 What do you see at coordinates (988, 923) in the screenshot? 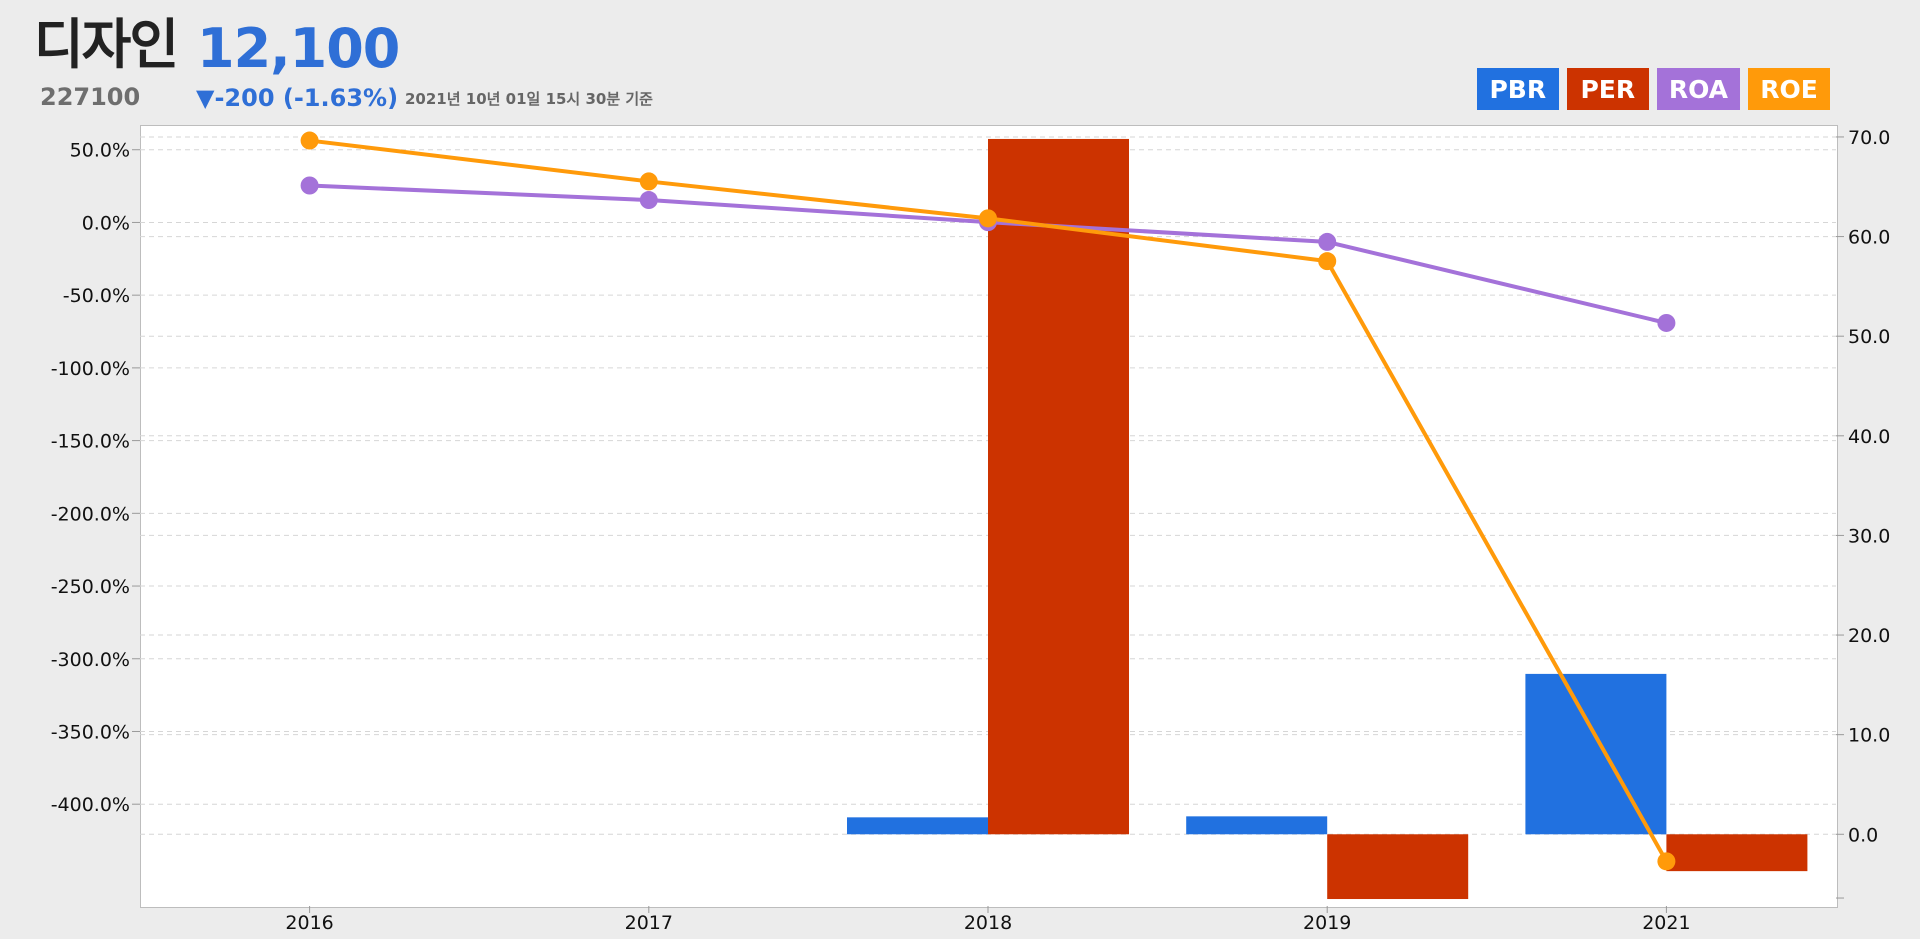
I see `x-axis-tick-label: 2018` at bounding box center [988, 923].